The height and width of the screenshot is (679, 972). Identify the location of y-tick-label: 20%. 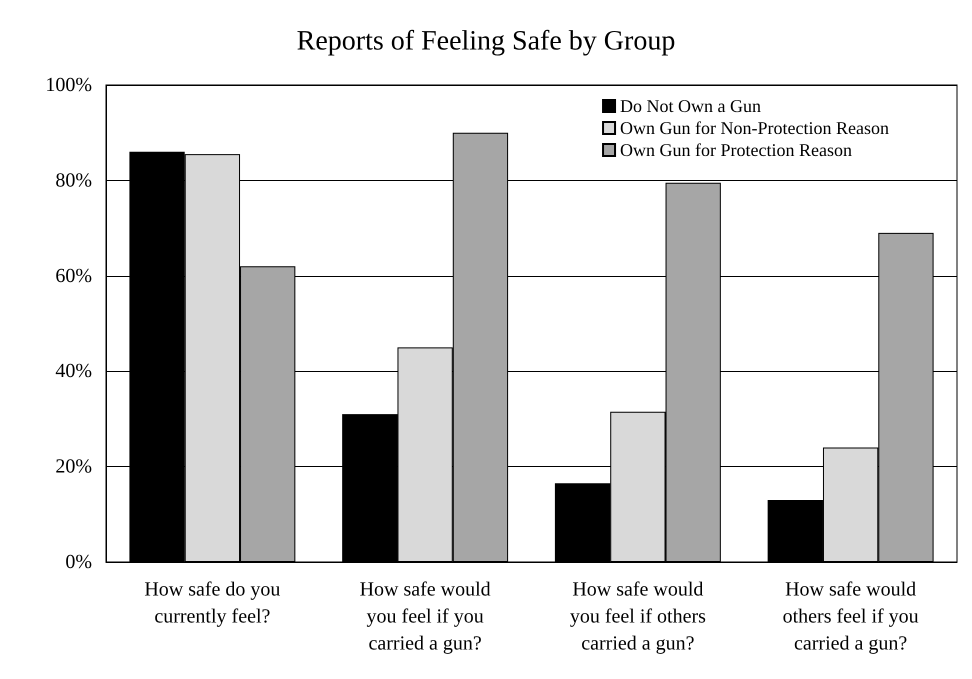
(73, 467).